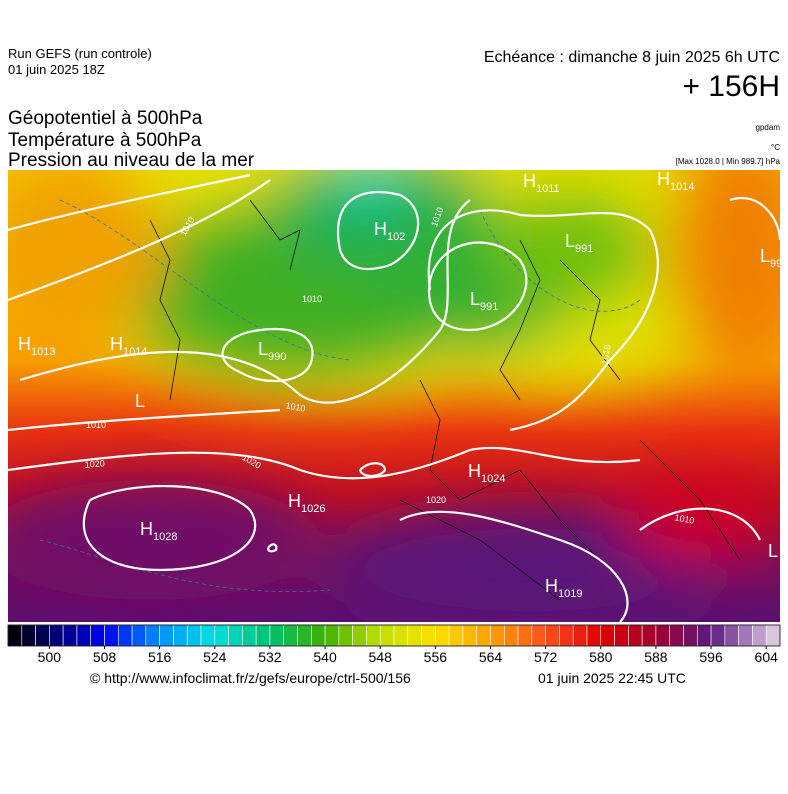 The image size is (788, 794). What do you see at coordinates (768, 127) in the screenshot?
I see `unit-geo: gpdam` at bounding box center [768, 127].